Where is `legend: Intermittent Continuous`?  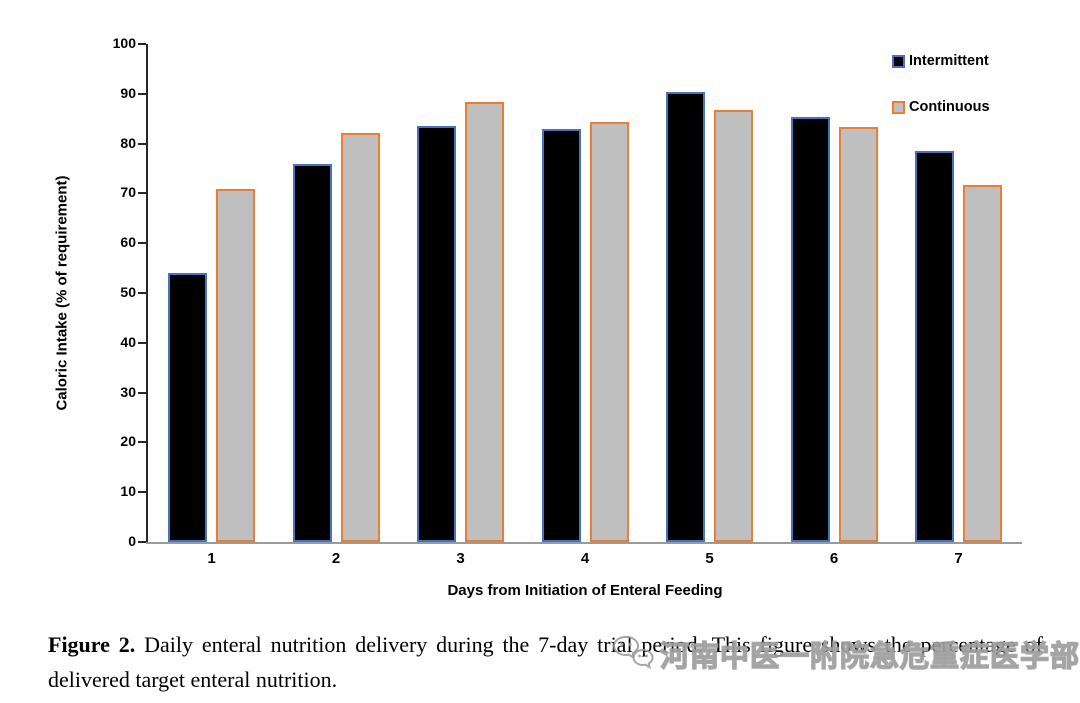
legend: Intermittent Continuous is located at coordinates (941, 84).